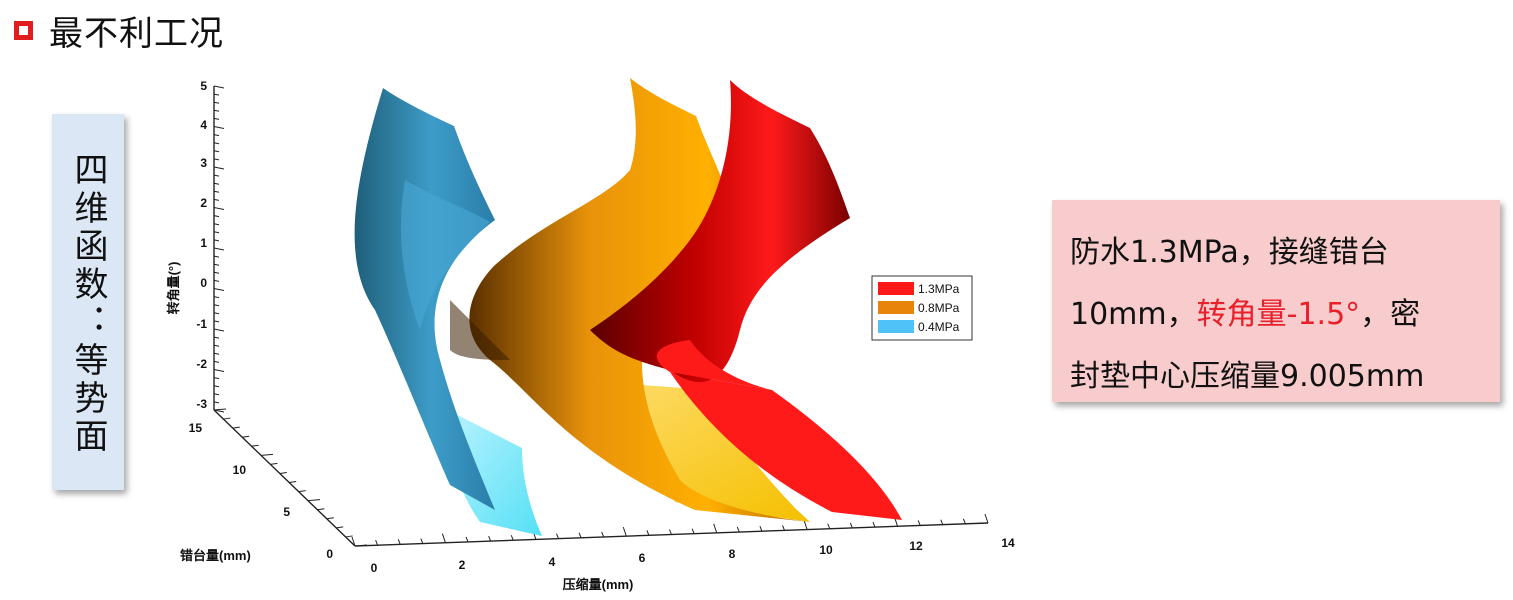 The image size is (1513, 600). Describe the element at coordinates (1229, 252) in the screenshot. I see `info-line-1: 防水1.3MPa，接缝错台` at that location.